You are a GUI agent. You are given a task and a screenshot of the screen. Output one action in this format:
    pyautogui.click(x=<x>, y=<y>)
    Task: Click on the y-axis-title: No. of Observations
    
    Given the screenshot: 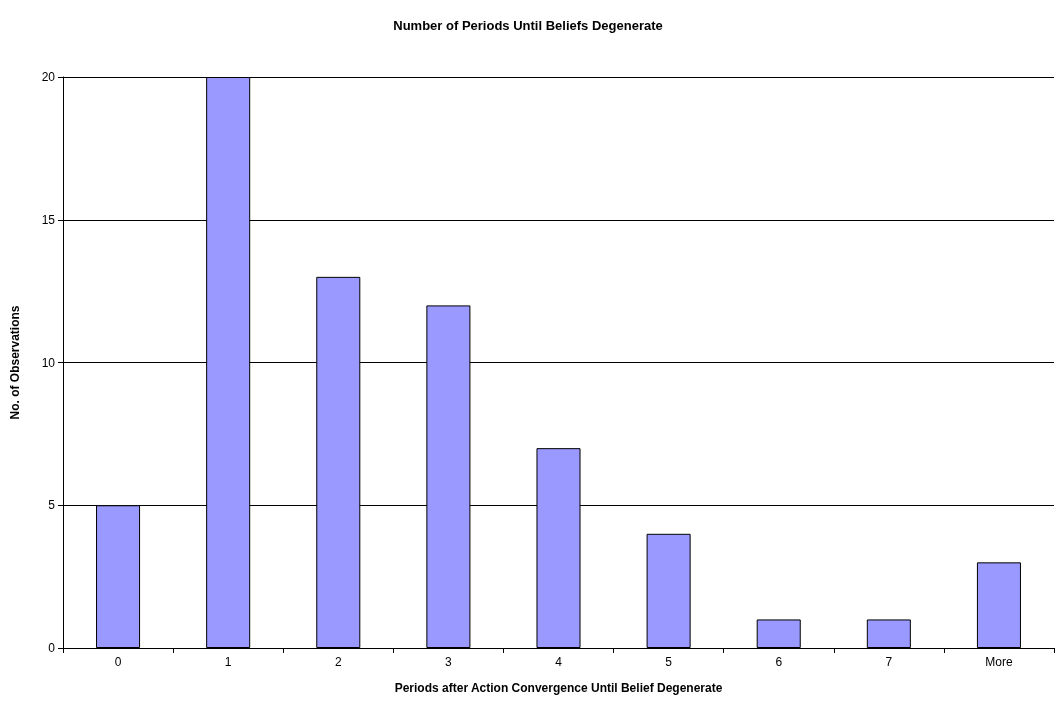 What is the action you would take?
    pyautogui.click(x=15, y=362)
    